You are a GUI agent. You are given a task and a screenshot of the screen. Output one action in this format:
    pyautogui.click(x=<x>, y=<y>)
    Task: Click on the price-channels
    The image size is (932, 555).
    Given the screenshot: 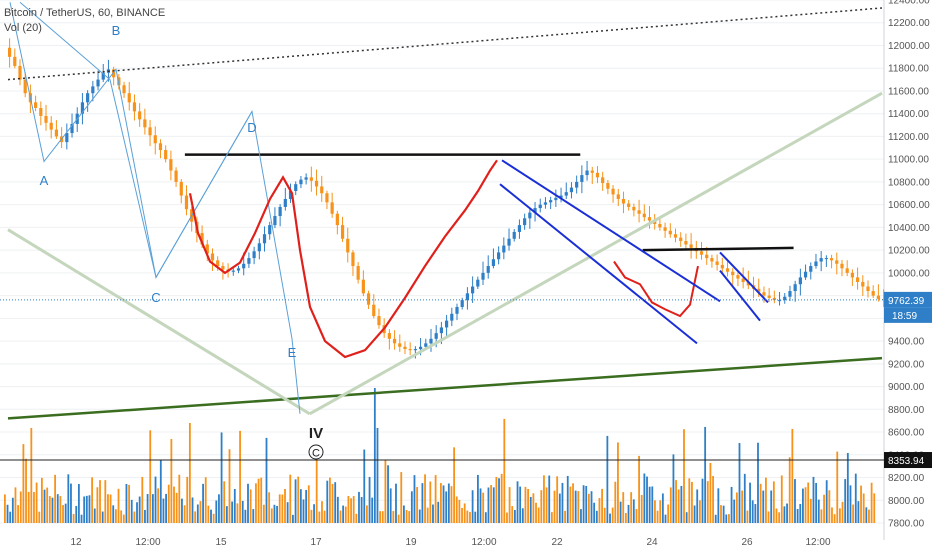 What is the action you would take?
    pyautogui.click(x=634, y=252)
    